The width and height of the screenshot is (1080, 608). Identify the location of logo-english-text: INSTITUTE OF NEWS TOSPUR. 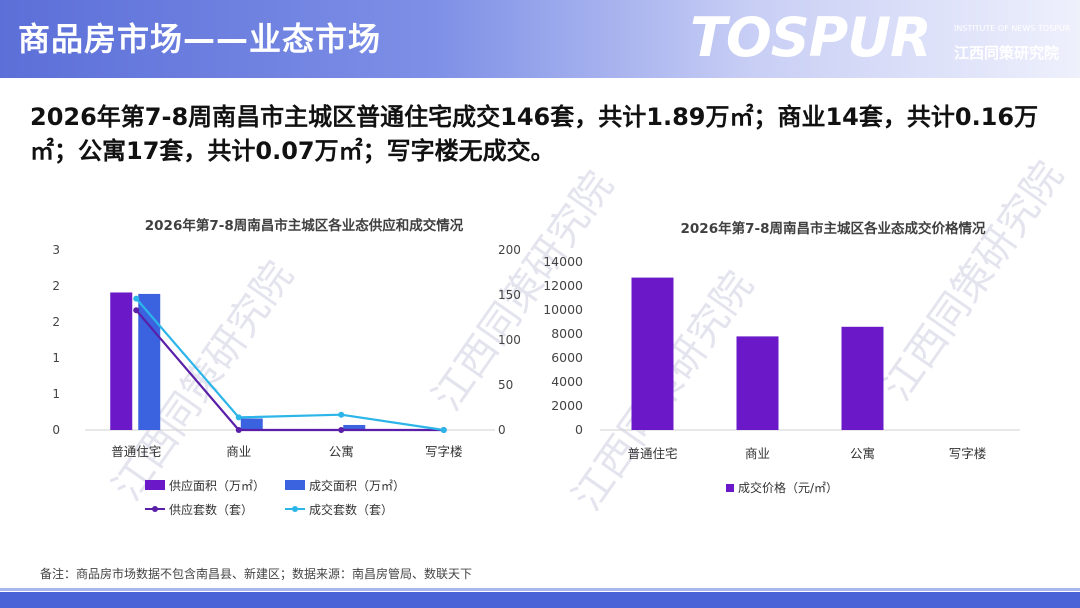
(1012, 28).